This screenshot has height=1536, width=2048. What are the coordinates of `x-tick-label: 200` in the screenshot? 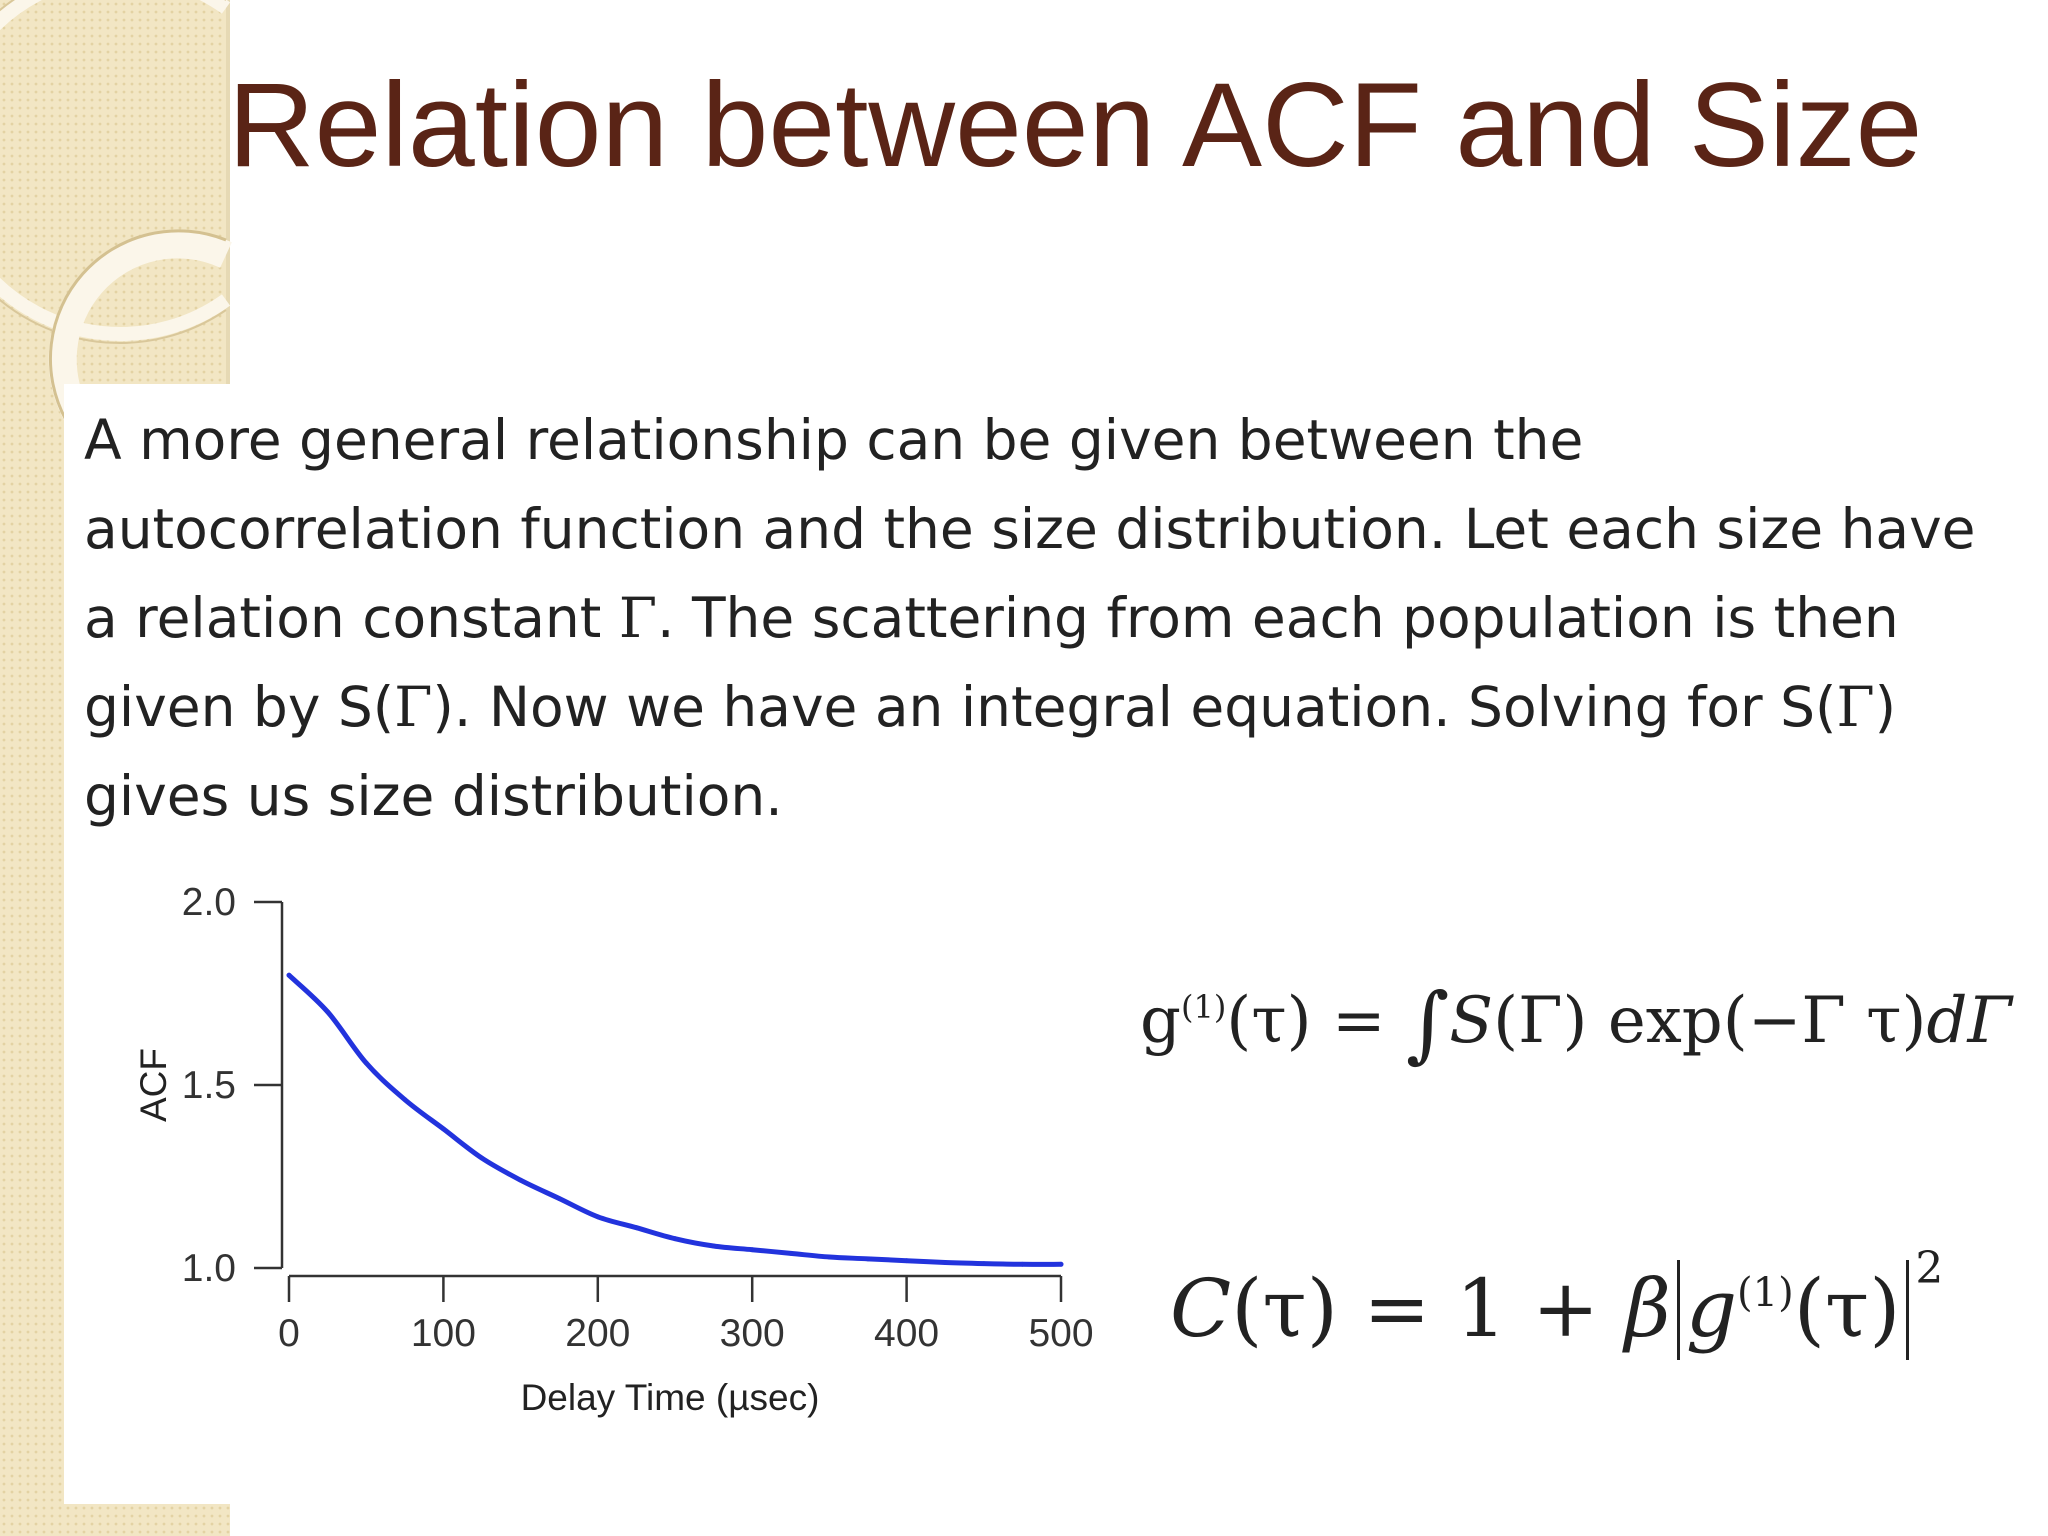 It's located at (597, 1333).